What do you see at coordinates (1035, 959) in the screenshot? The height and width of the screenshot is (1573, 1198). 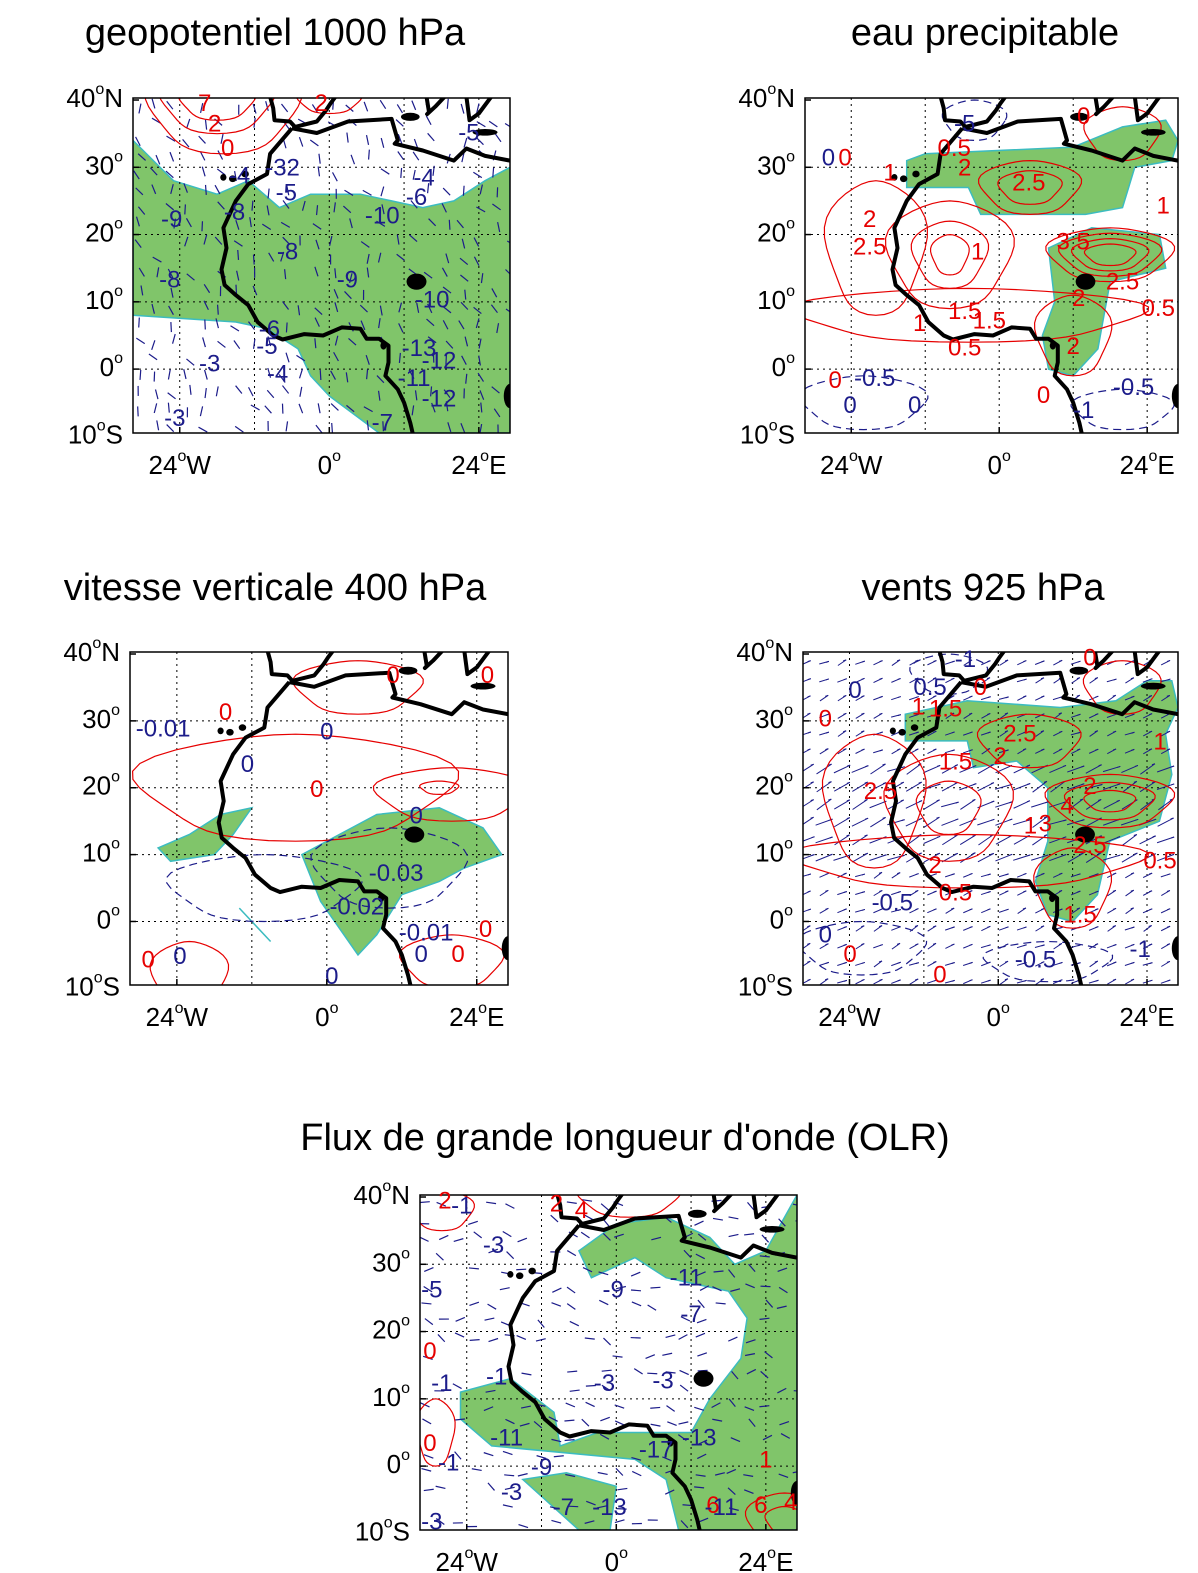 I see `contour-label: -0.5` at bounding box center [1035, 959].